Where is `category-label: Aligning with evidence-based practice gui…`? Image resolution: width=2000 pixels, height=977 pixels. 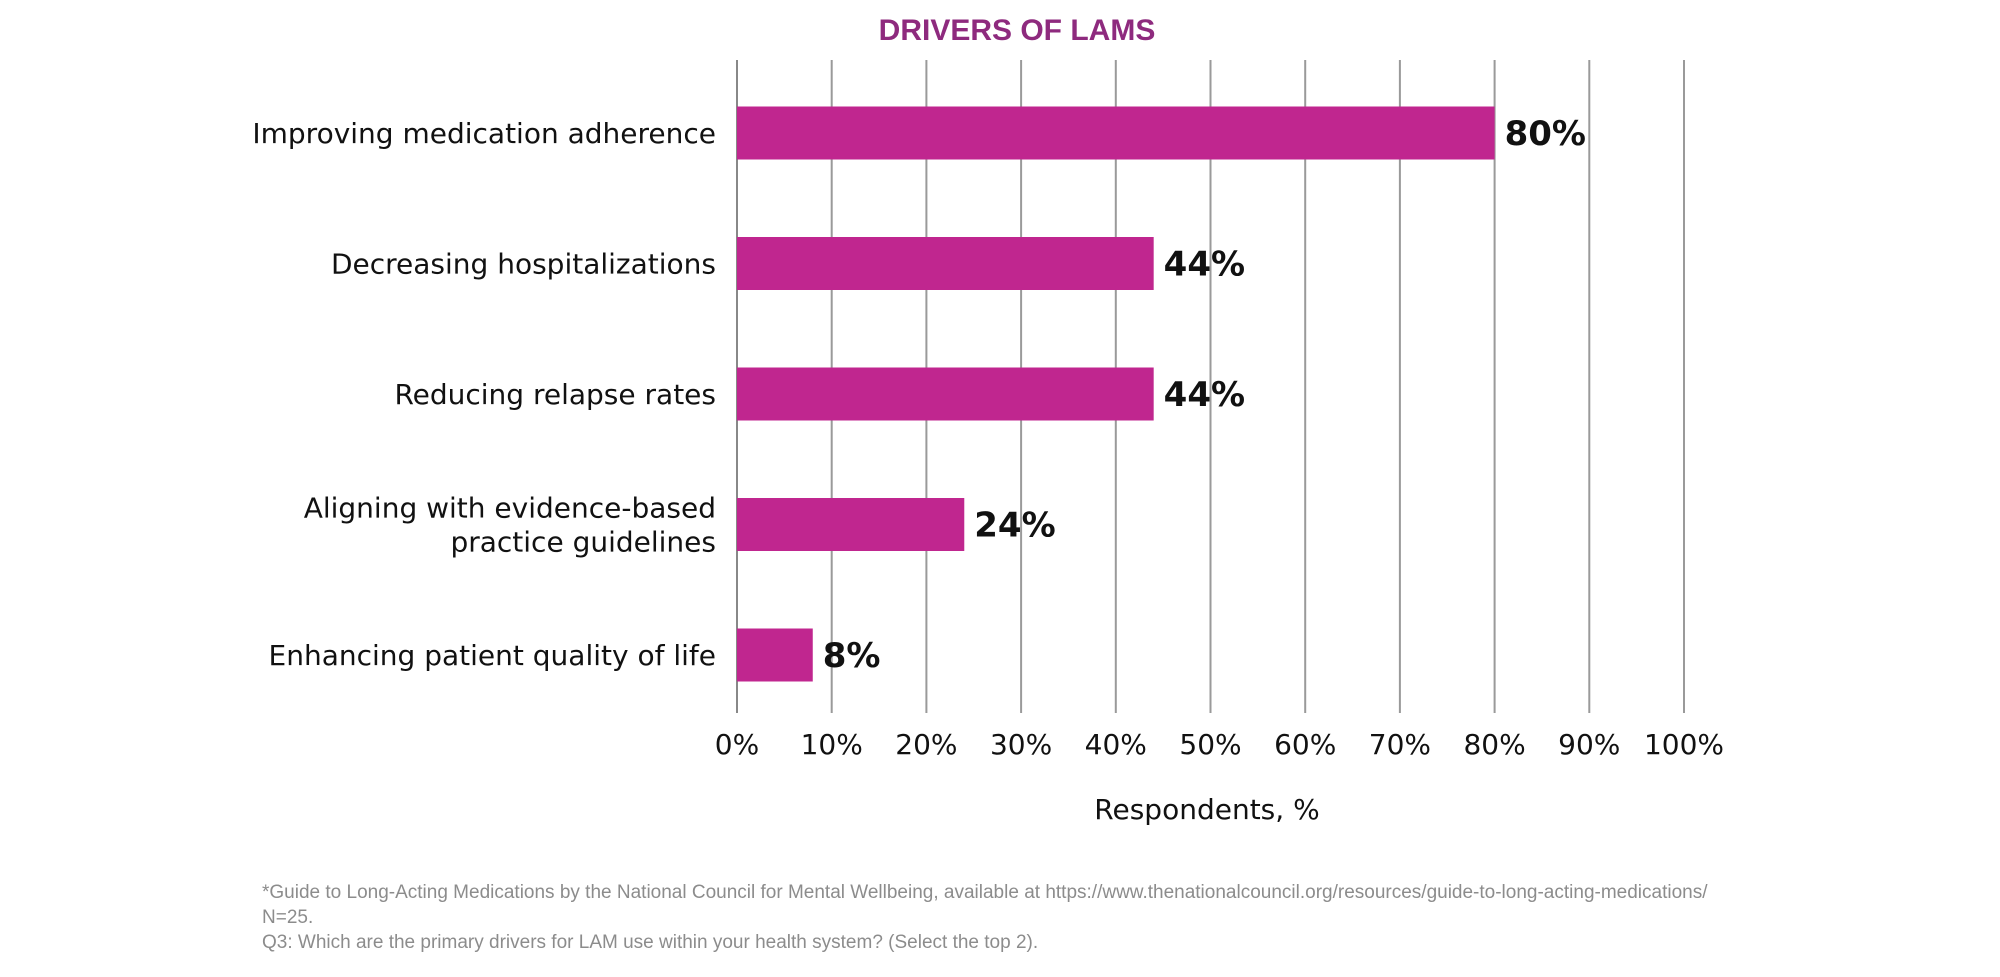
category-label: Aligning with evidence-based practice gui… is located at coordinates (510, 525).